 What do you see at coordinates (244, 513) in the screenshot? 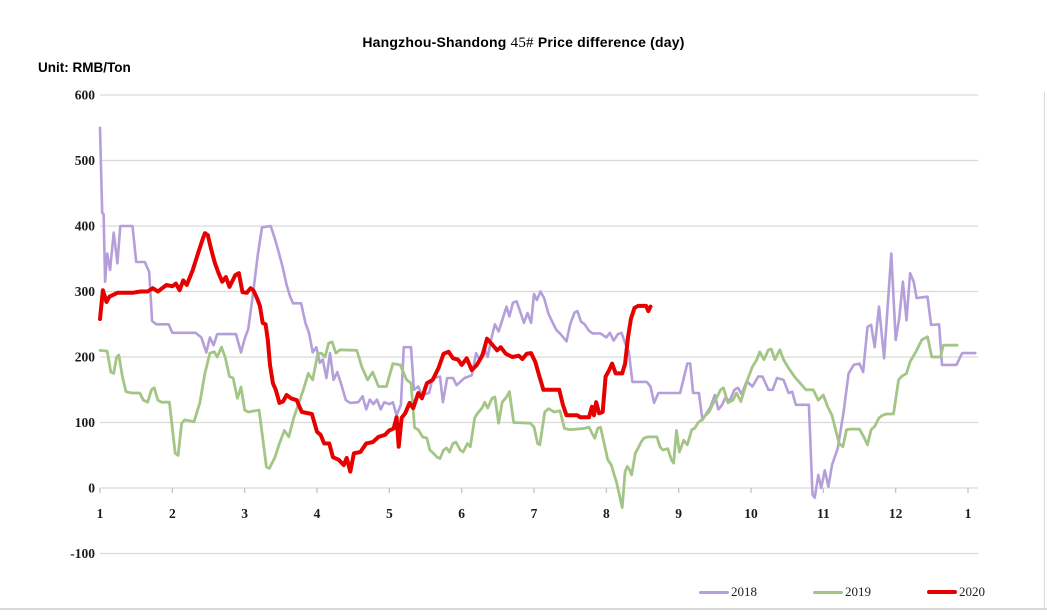
I see `x-tick-label-2: 3` at bounding box center [244, 513].